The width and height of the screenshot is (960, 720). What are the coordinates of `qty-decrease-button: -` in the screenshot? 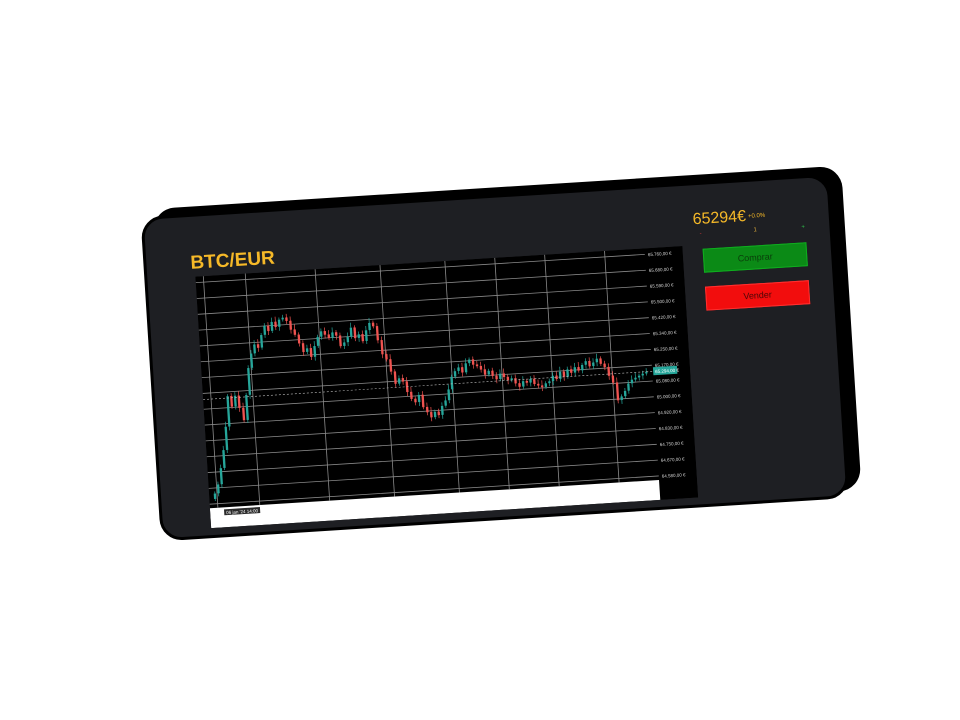 It's located at (700, 233).